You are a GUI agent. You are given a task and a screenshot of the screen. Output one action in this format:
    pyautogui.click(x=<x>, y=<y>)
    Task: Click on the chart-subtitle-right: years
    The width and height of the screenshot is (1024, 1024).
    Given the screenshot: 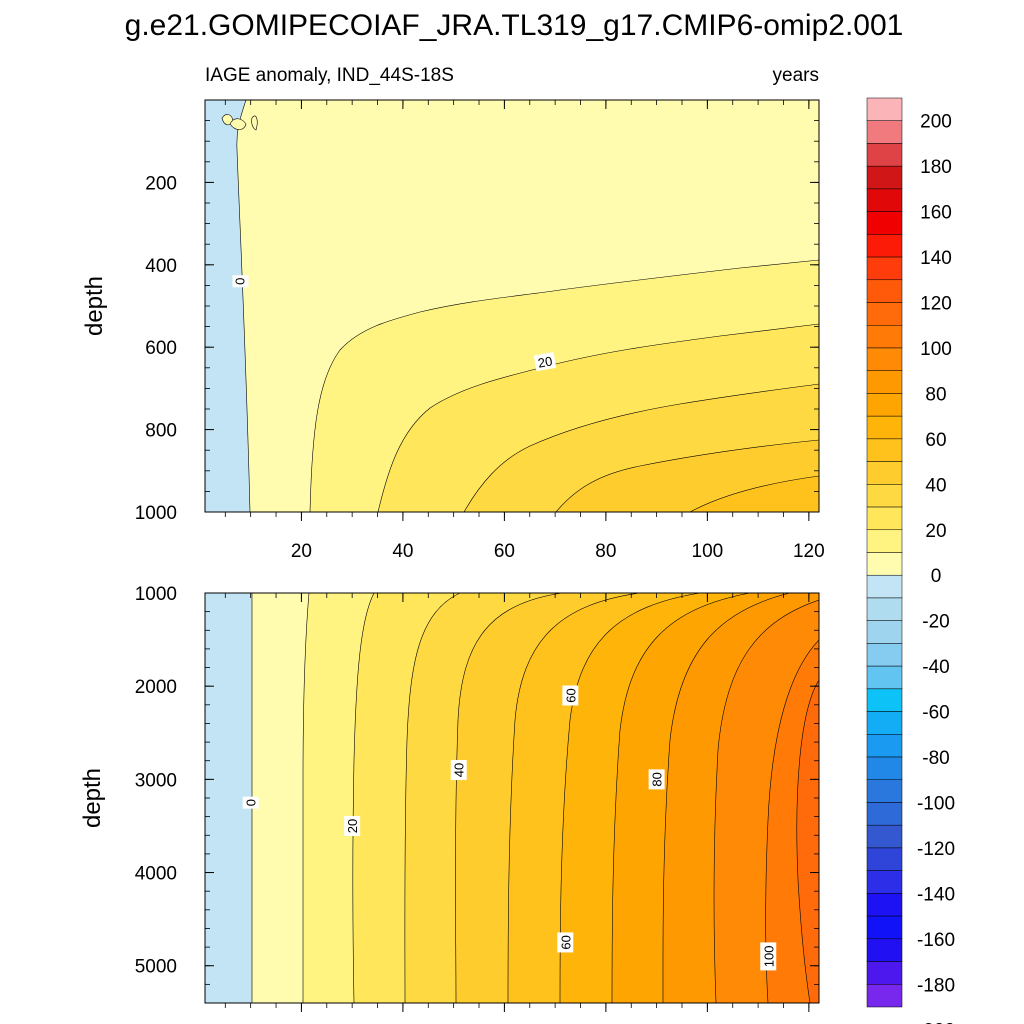 What is the action you would take?
    pyautogui.click(x=796, y=75)
    